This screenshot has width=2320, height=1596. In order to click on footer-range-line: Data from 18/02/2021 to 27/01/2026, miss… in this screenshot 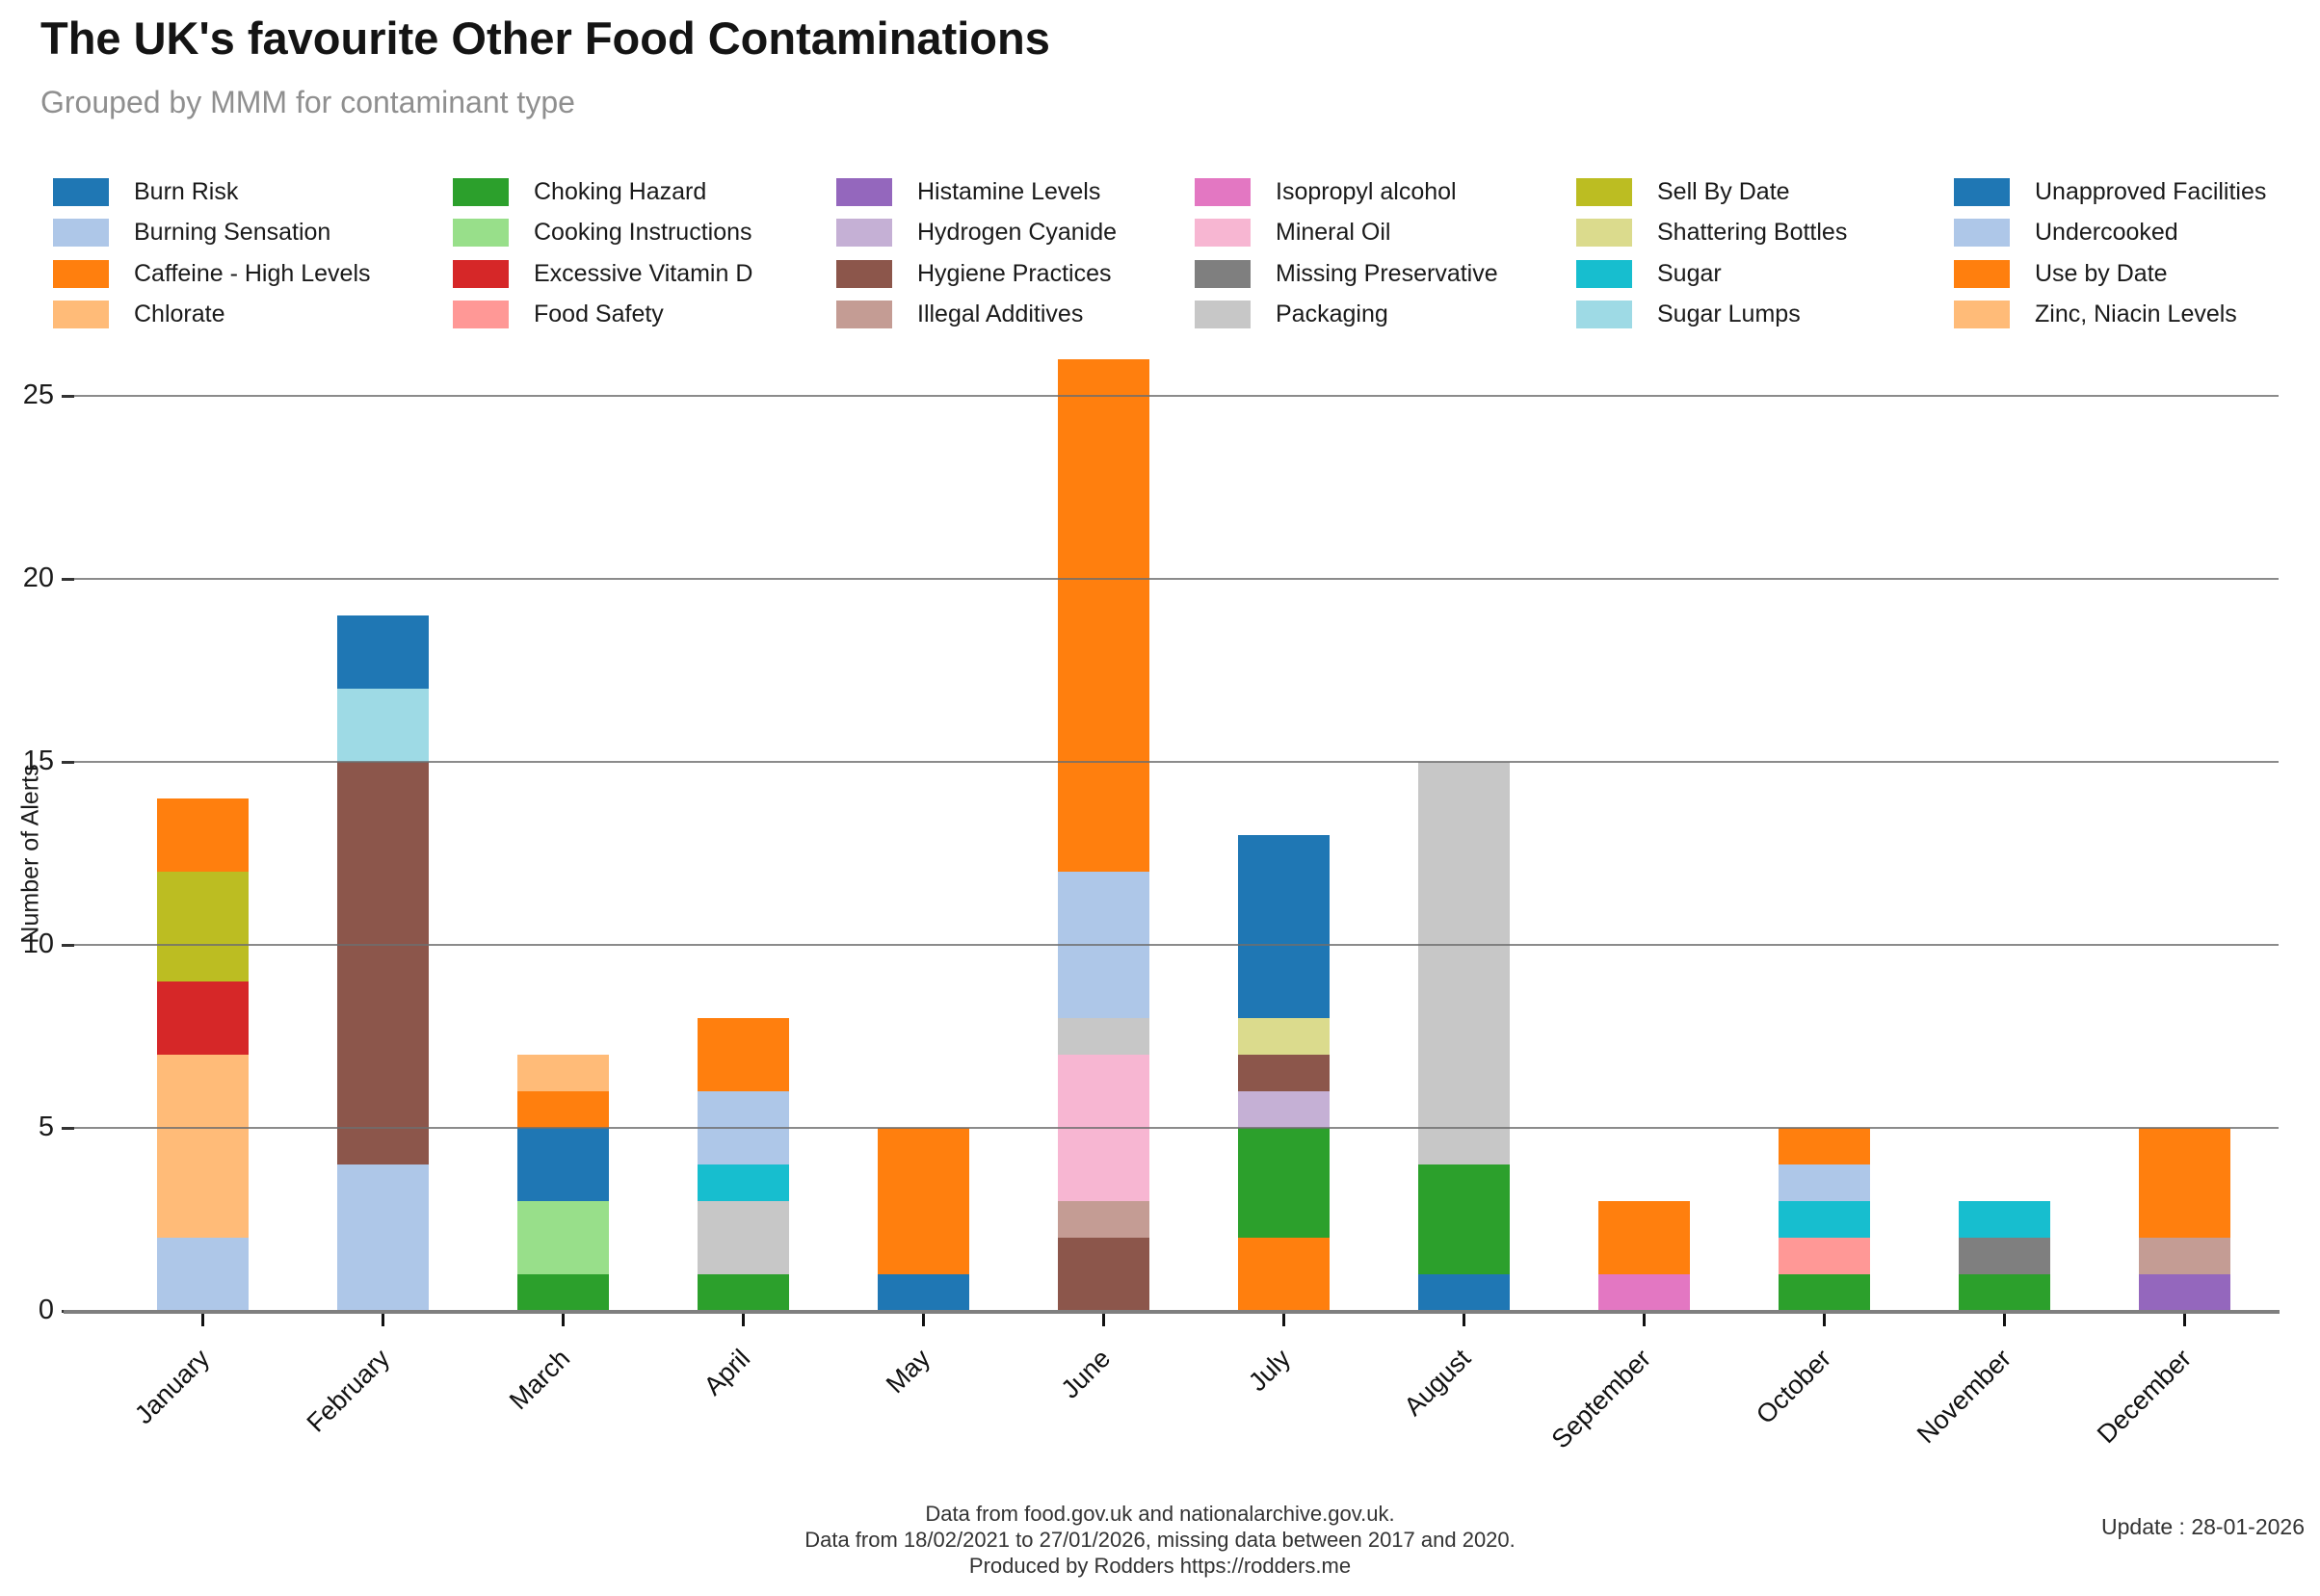, I will do `click(1160, 1540)`.